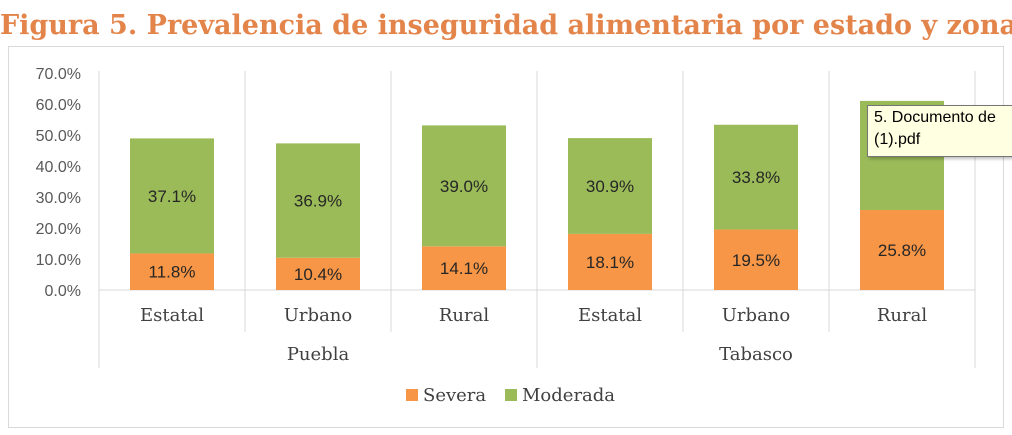 The image size is (1012, 435). I want to click on legend-swatch-severa, so click(412, 395).